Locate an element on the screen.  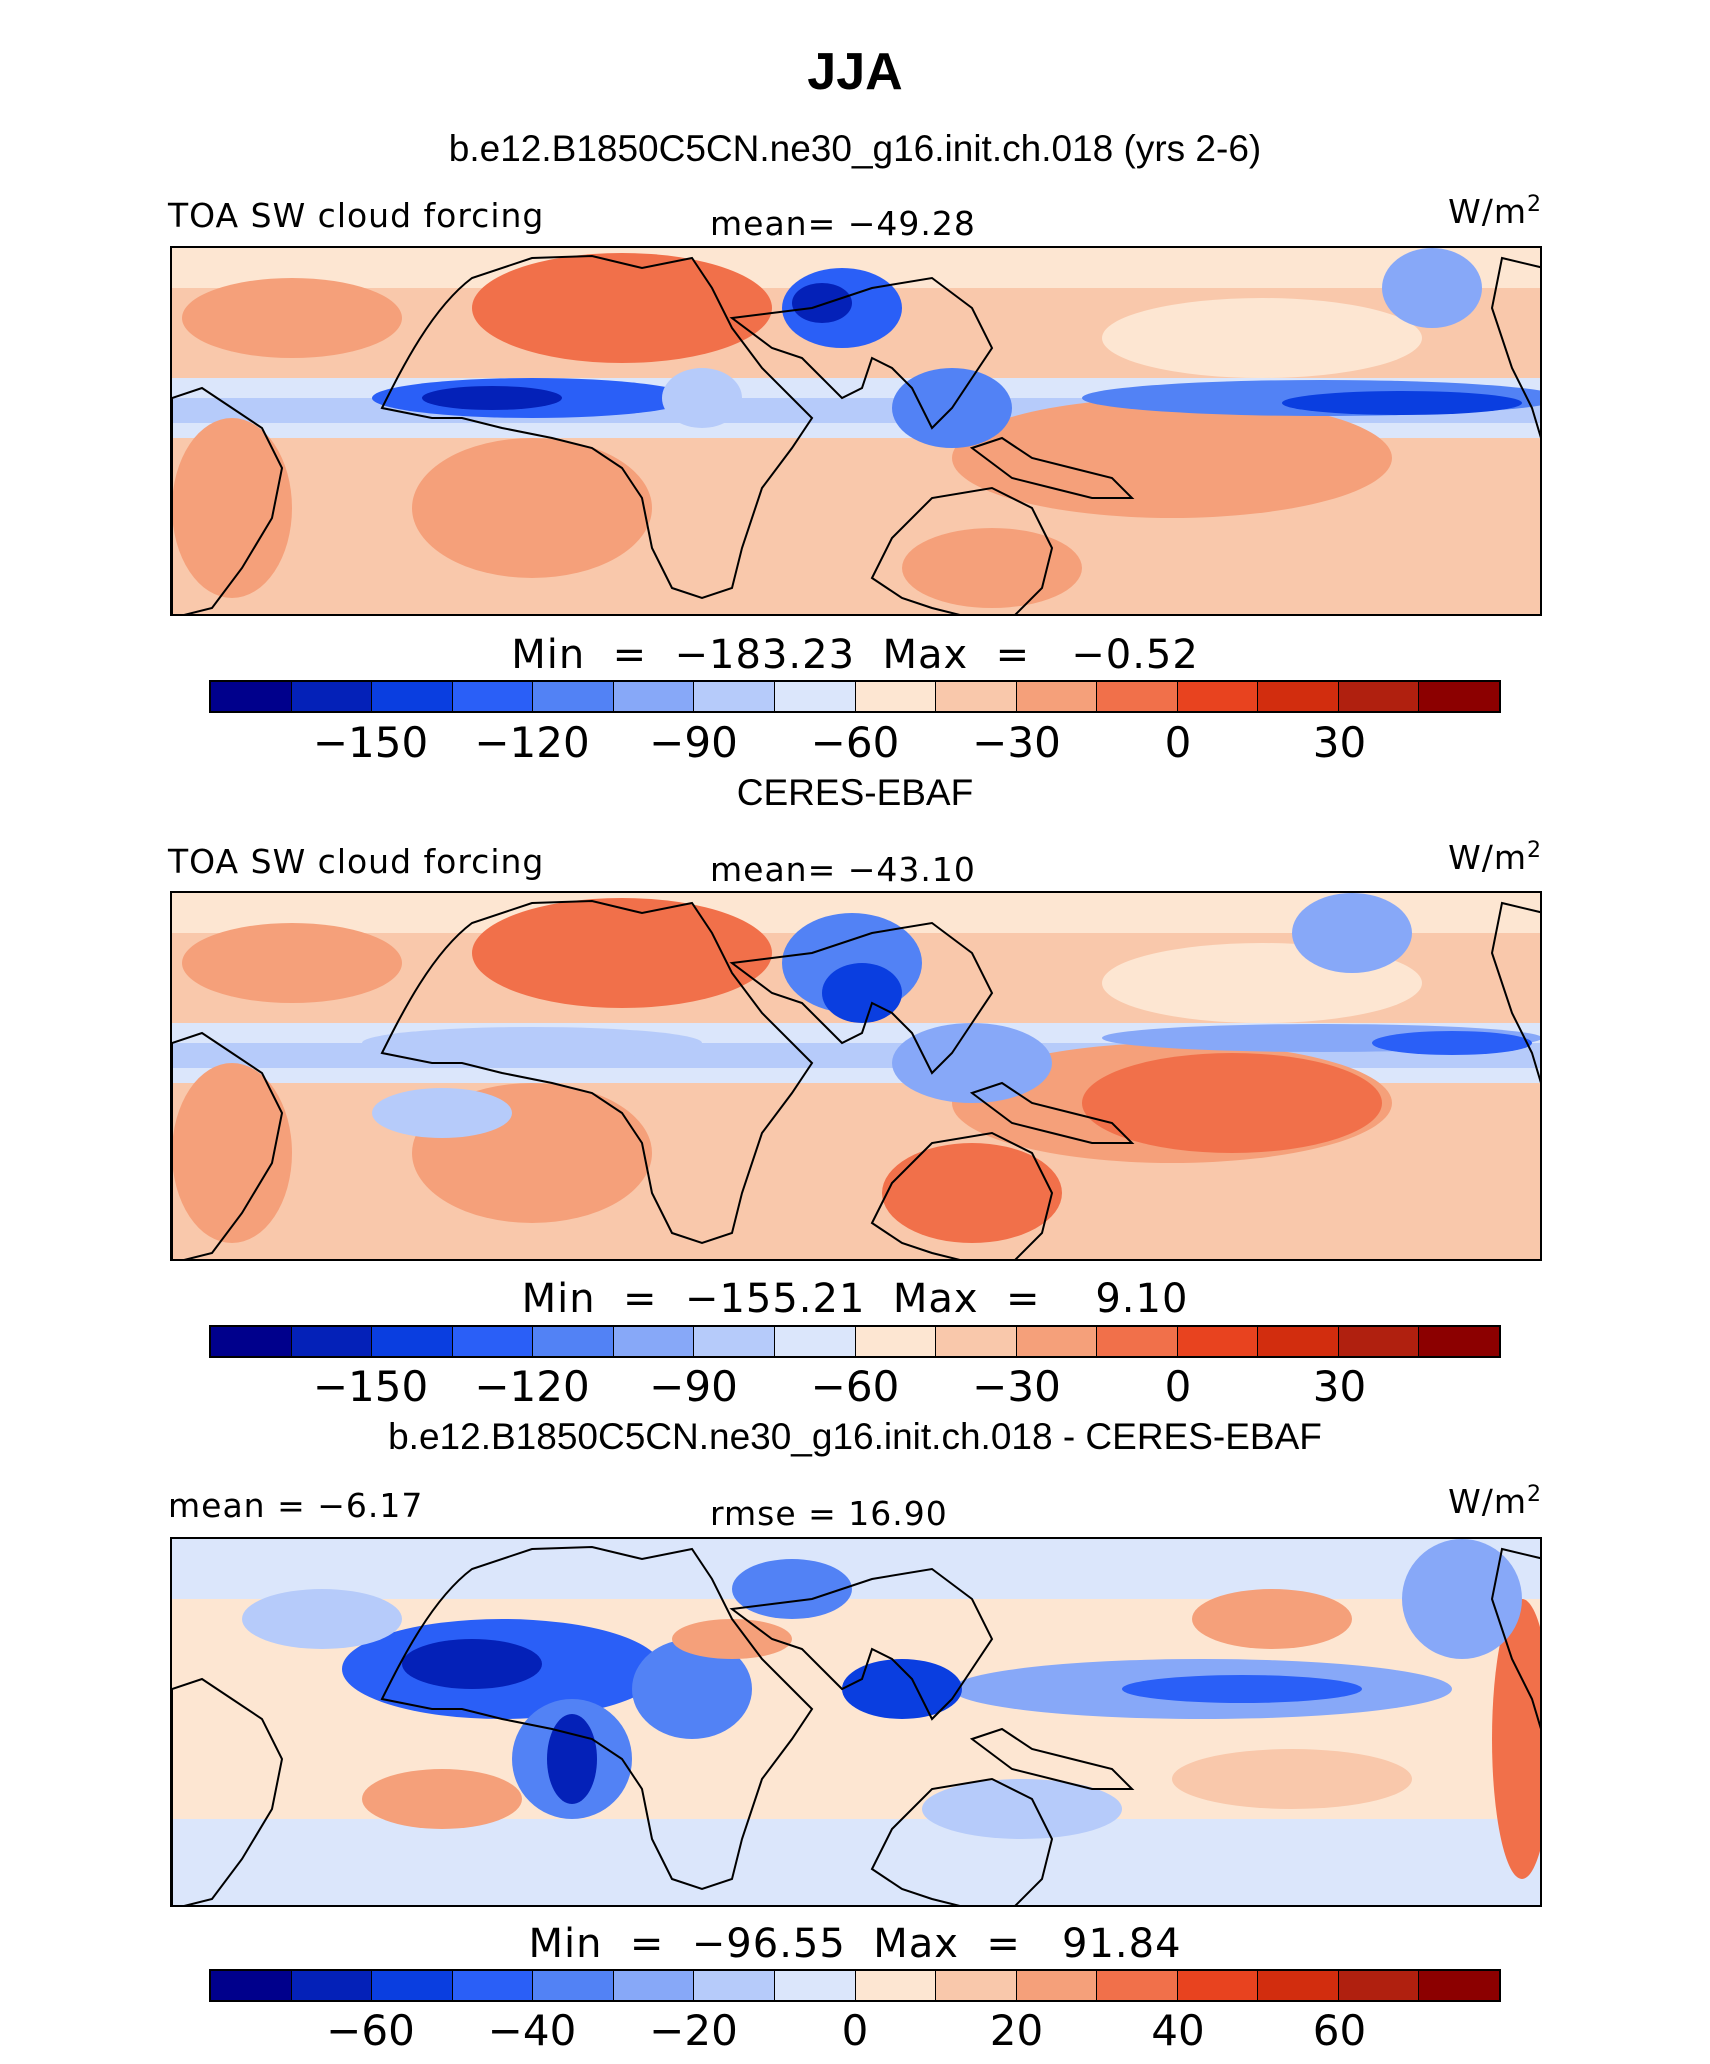
panel-subtitle: CERES-EBAF is located at coordinates (855, 792).